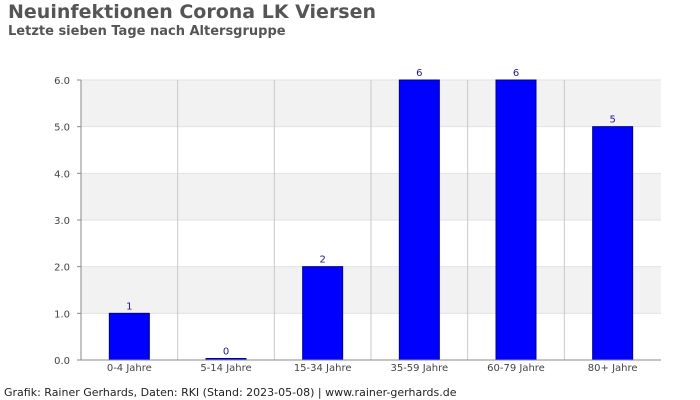 The width and height of the screenshot is (700, 400). Describe the element at coordinates (226, 352) in the screenshot. I see `data-label: 0` at that location.